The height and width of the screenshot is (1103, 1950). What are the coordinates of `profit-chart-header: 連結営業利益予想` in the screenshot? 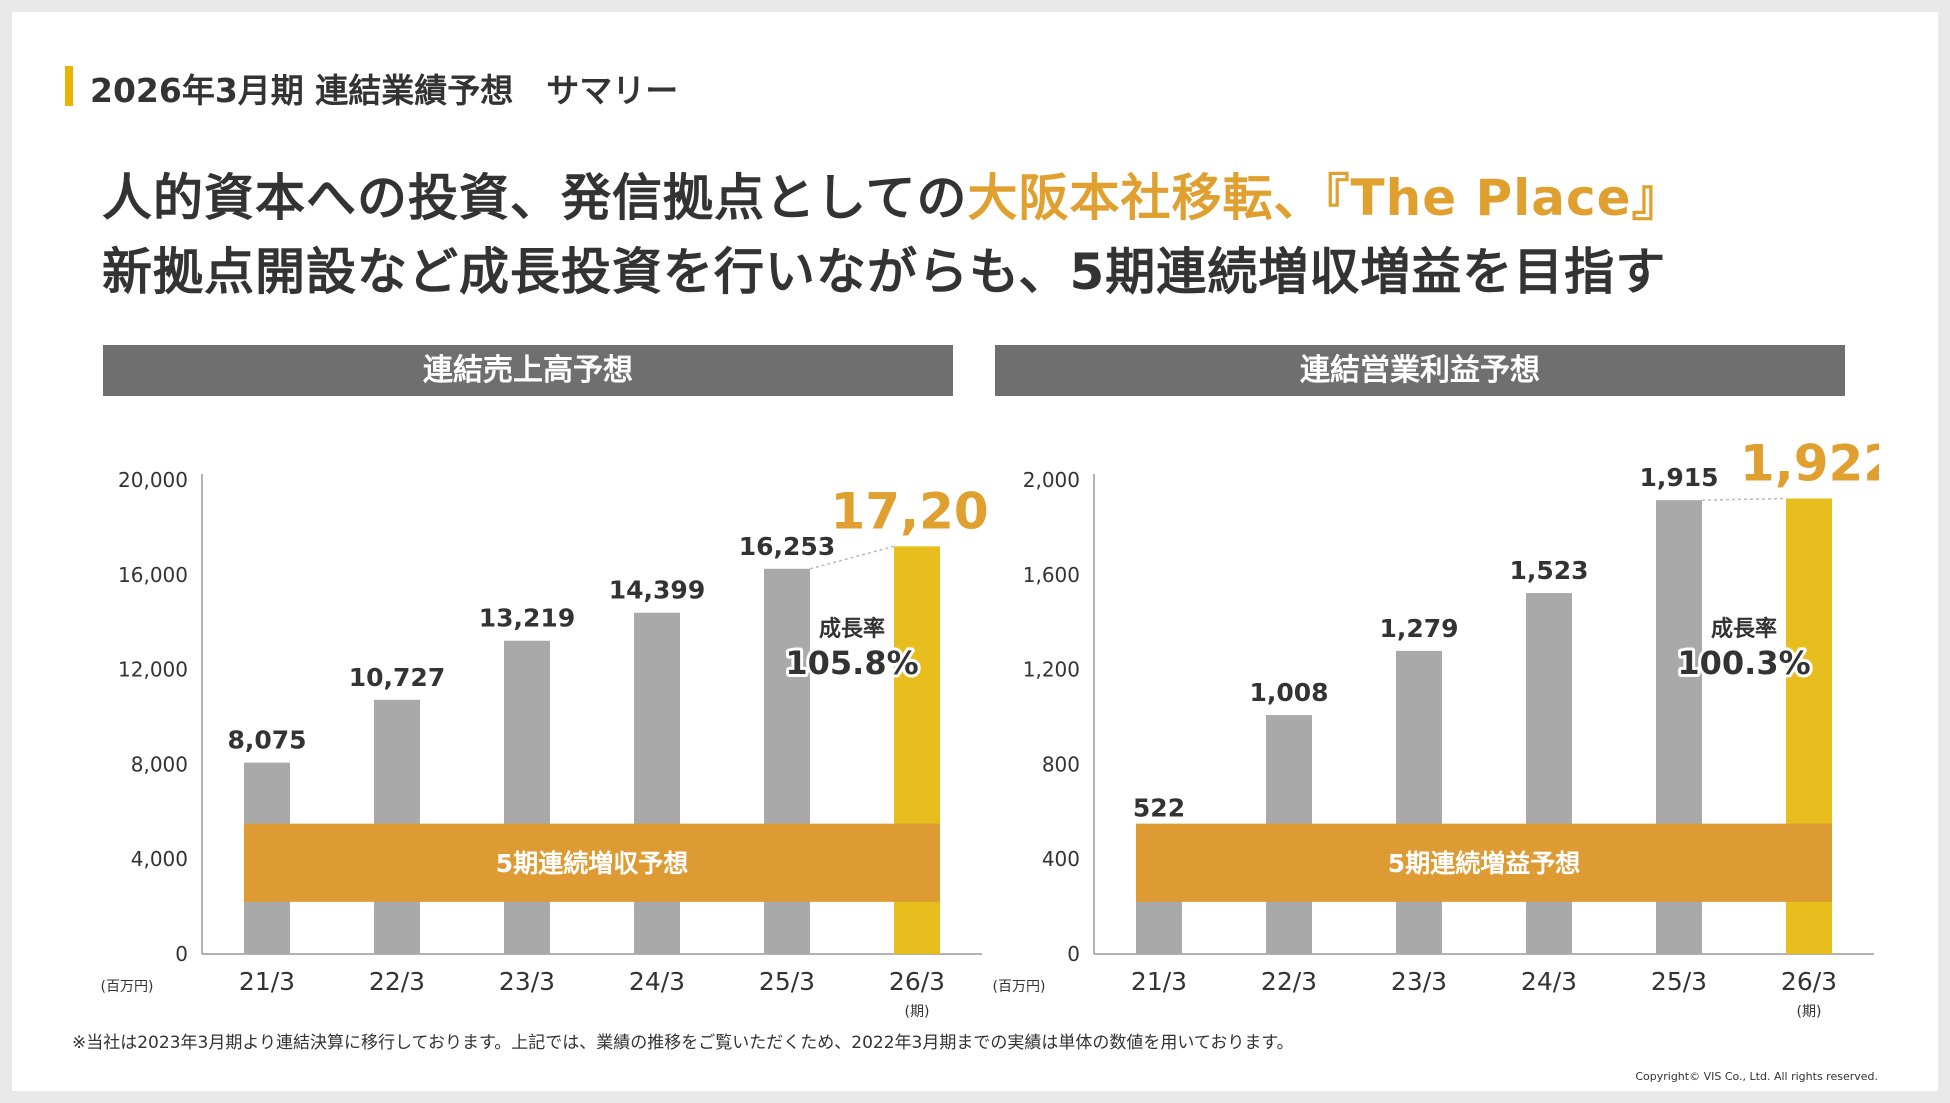 It's located at (1420, 370).